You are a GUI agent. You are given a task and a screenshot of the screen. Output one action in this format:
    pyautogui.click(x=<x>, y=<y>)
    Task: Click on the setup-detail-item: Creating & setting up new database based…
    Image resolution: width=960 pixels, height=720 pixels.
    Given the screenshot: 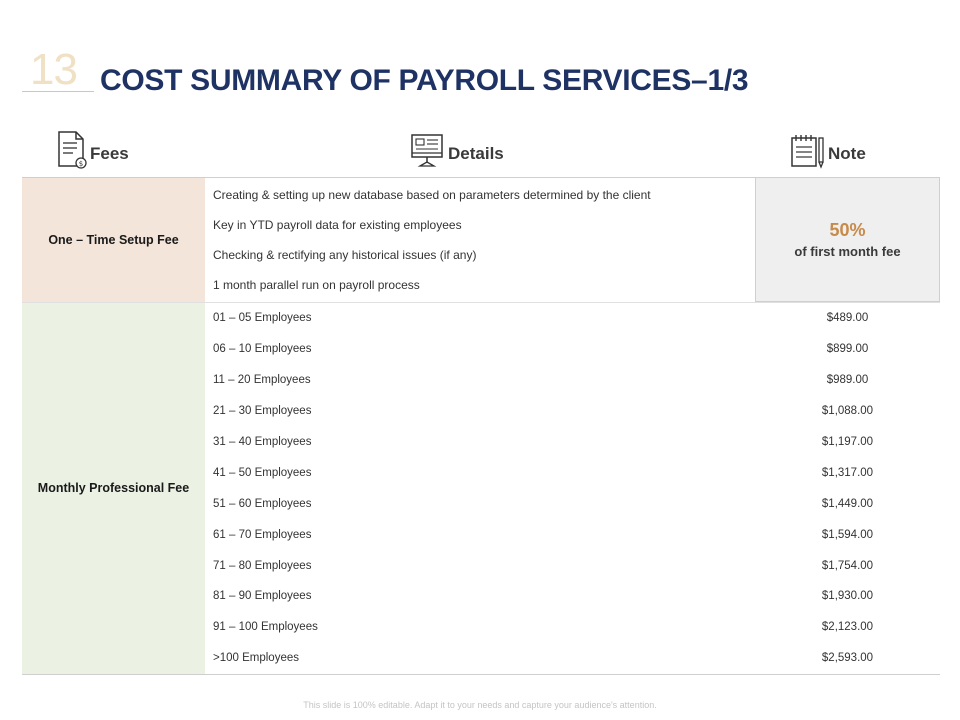 What is the action you would take?
    pyautogui.click(x=432, y=195)
    